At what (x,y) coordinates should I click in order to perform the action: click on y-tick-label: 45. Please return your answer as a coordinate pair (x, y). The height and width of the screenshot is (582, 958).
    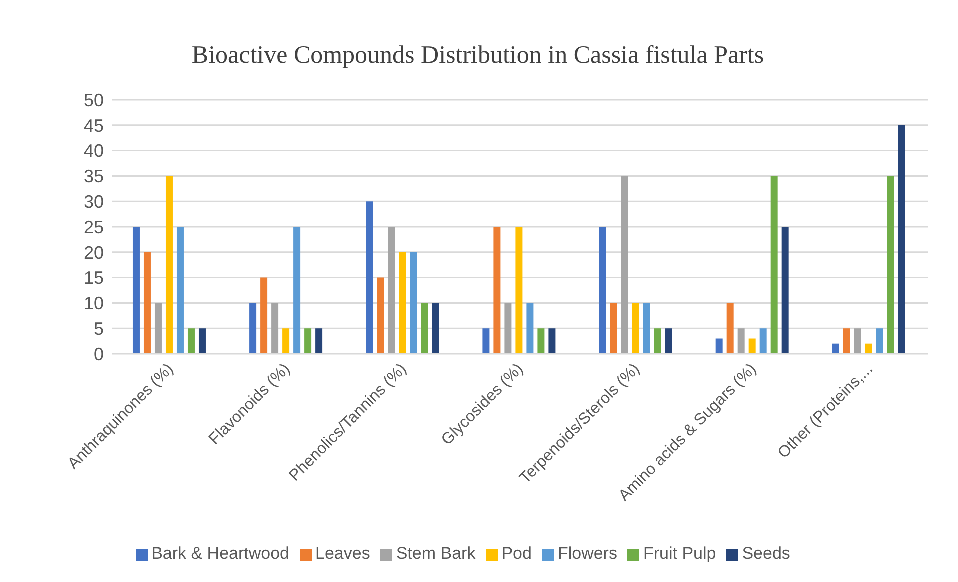
    Looking at the image, I should click on (94, 126).